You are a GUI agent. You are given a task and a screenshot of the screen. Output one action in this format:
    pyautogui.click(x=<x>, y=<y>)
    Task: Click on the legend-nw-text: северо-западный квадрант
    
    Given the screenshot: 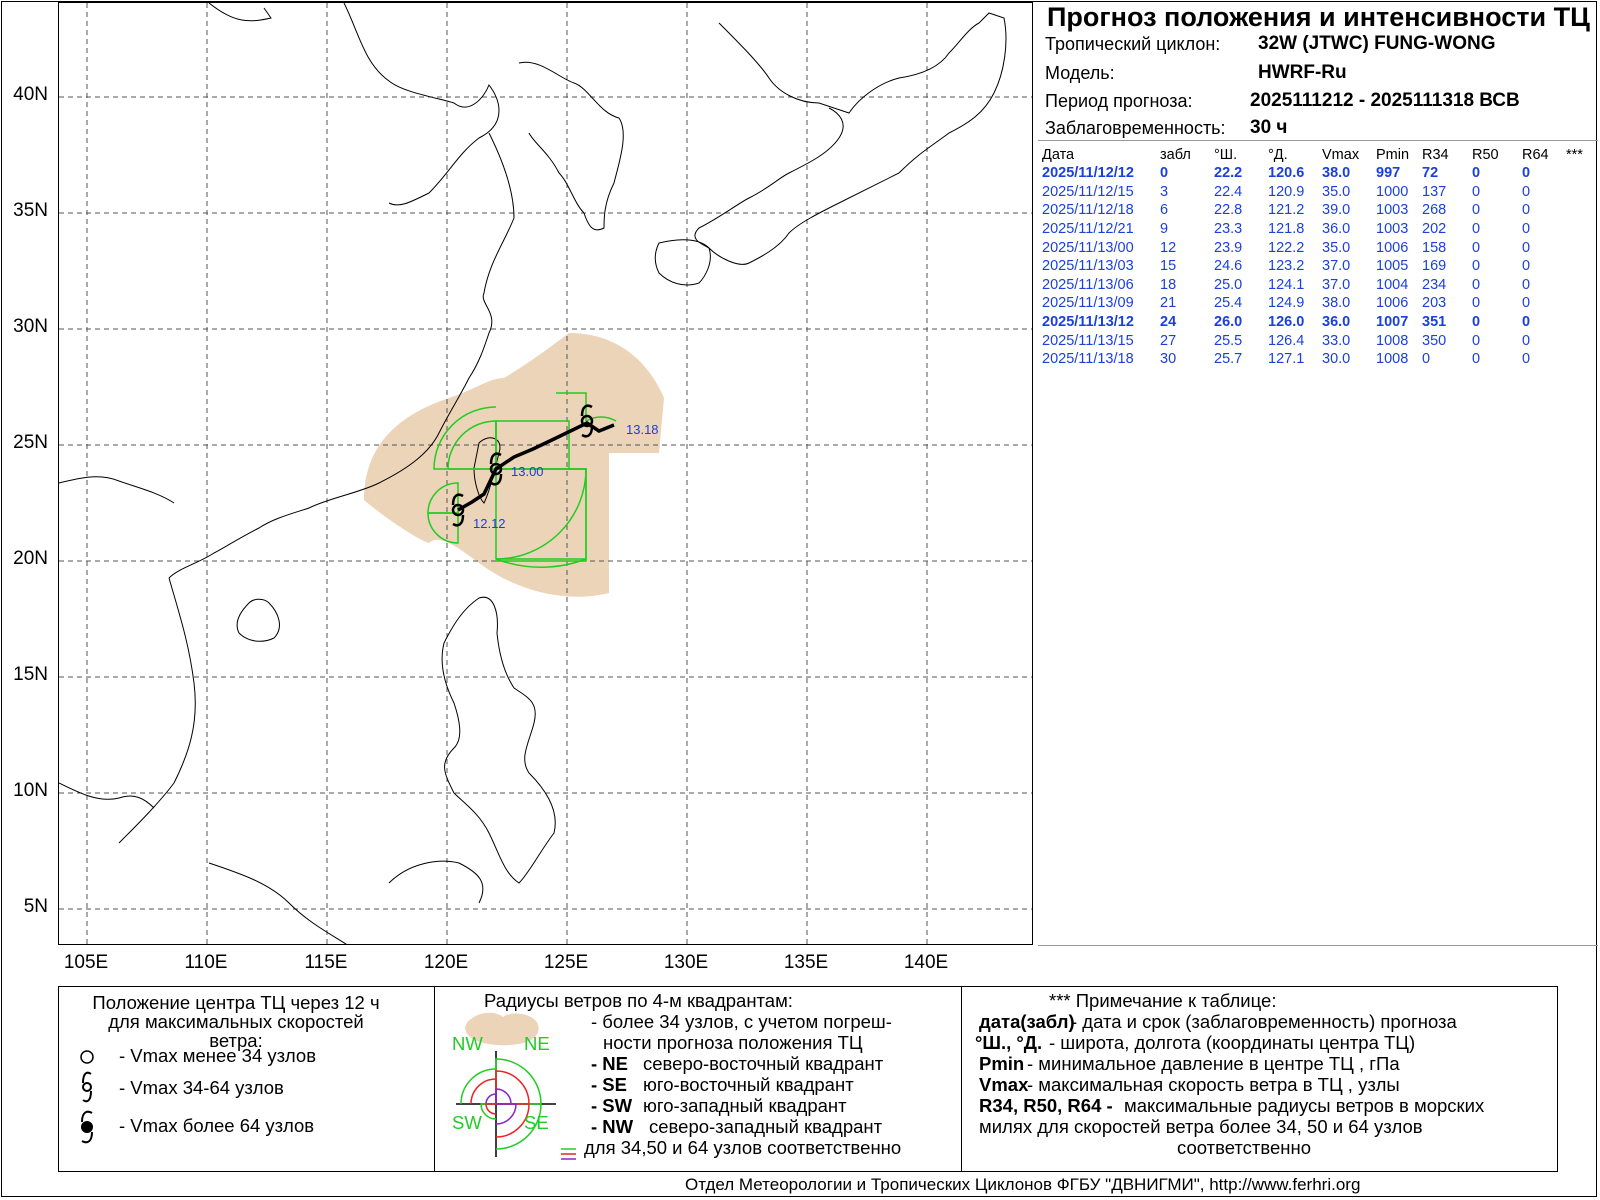 What is the action you would take?
    pyautogui.click(x=766, y=1126)
    